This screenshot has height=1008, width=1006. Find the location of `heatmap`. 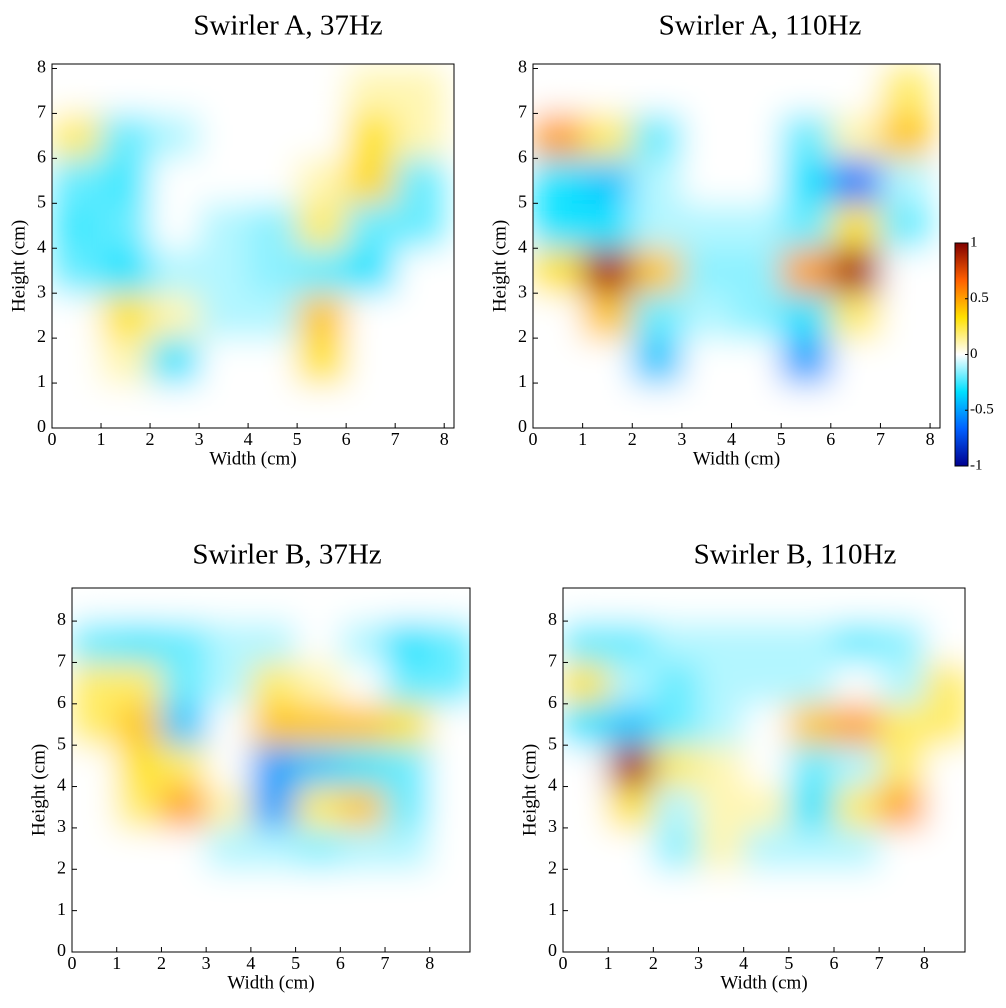

heatmap is located at coordinates (248, 248).